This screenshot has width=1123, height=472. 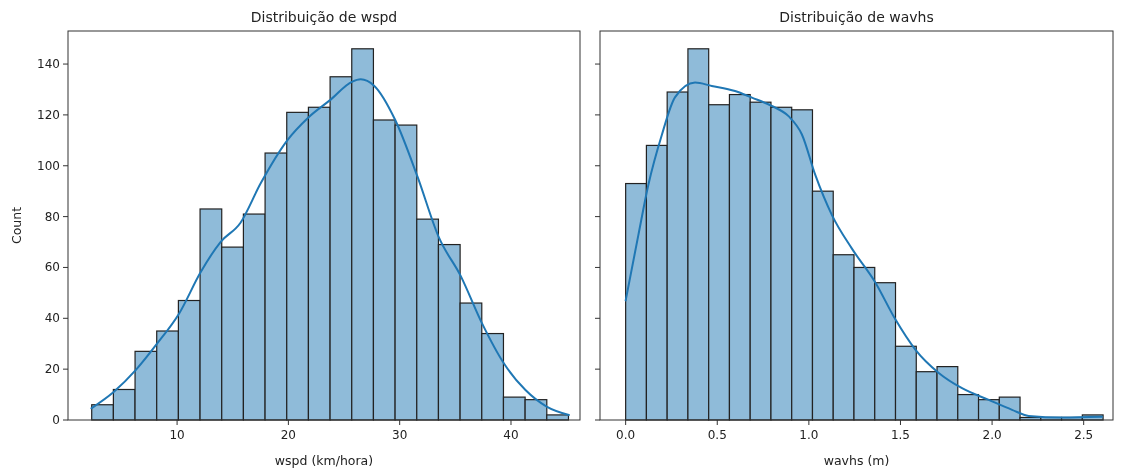 What do you see at coordinates (48, 165) in the screenshot?
I see `y-tick-label: 100` at bounding box center [48, 165].